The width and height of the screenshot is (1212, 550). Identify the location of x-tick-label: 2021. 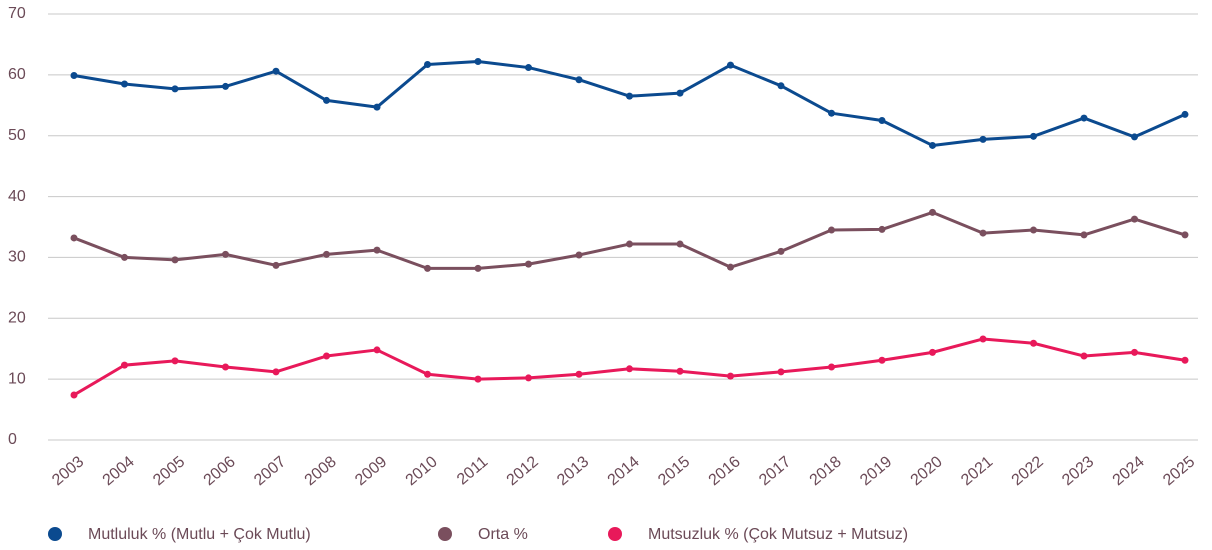
(977, 471).